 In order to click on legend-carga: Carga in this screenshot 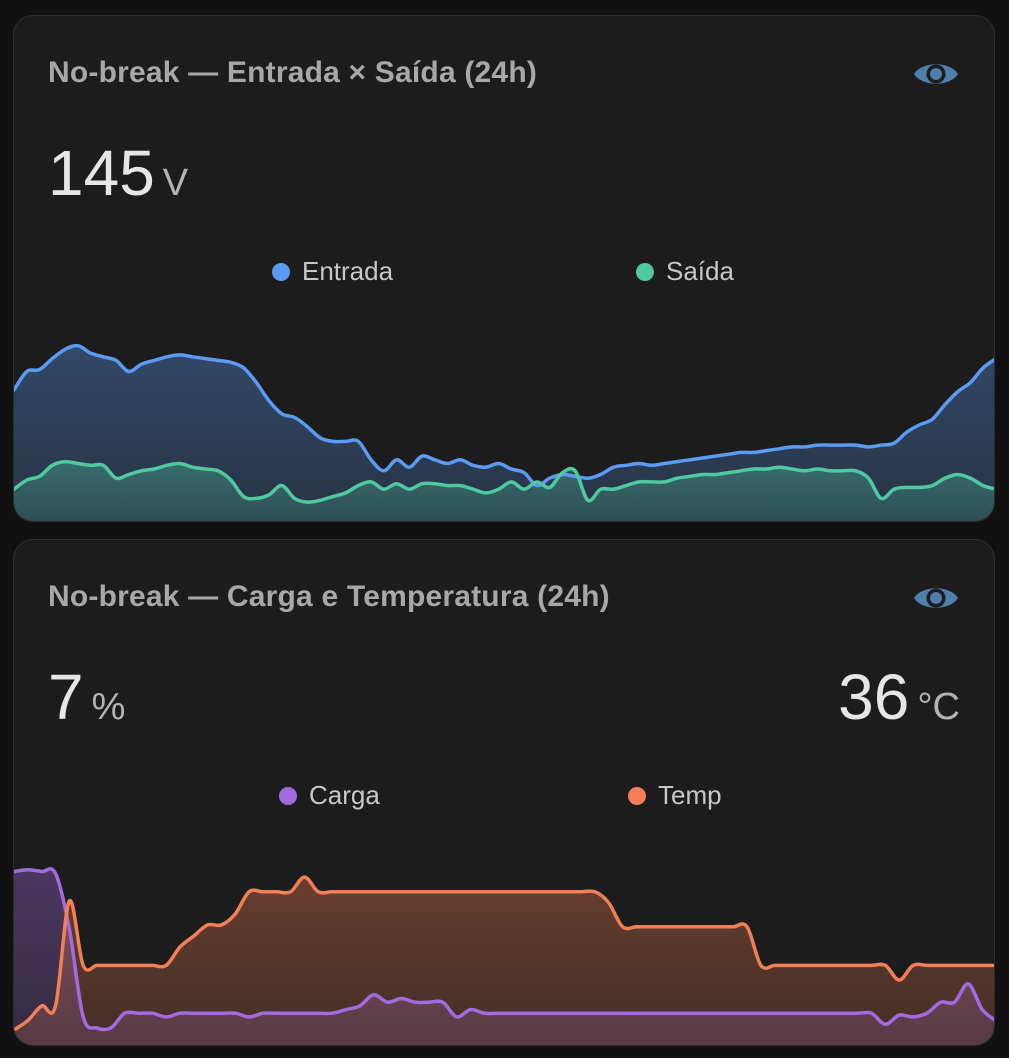, I will do `click(329, 795)`.